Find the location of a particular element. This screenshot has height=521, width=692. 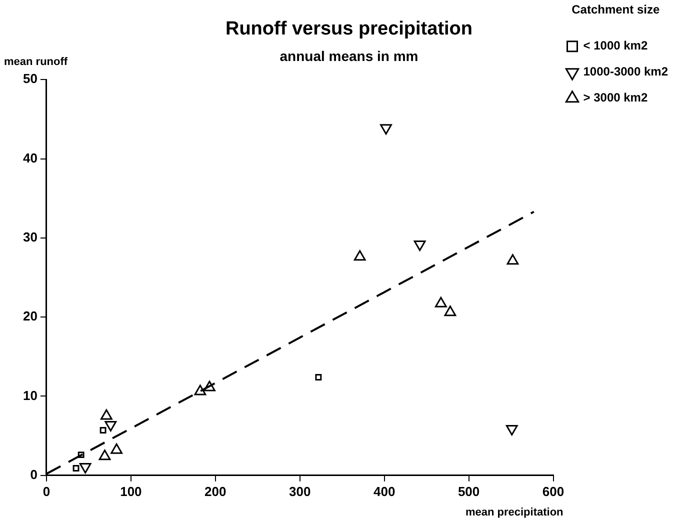

x-tick-label: 600 is located at coordinates (553, 491).